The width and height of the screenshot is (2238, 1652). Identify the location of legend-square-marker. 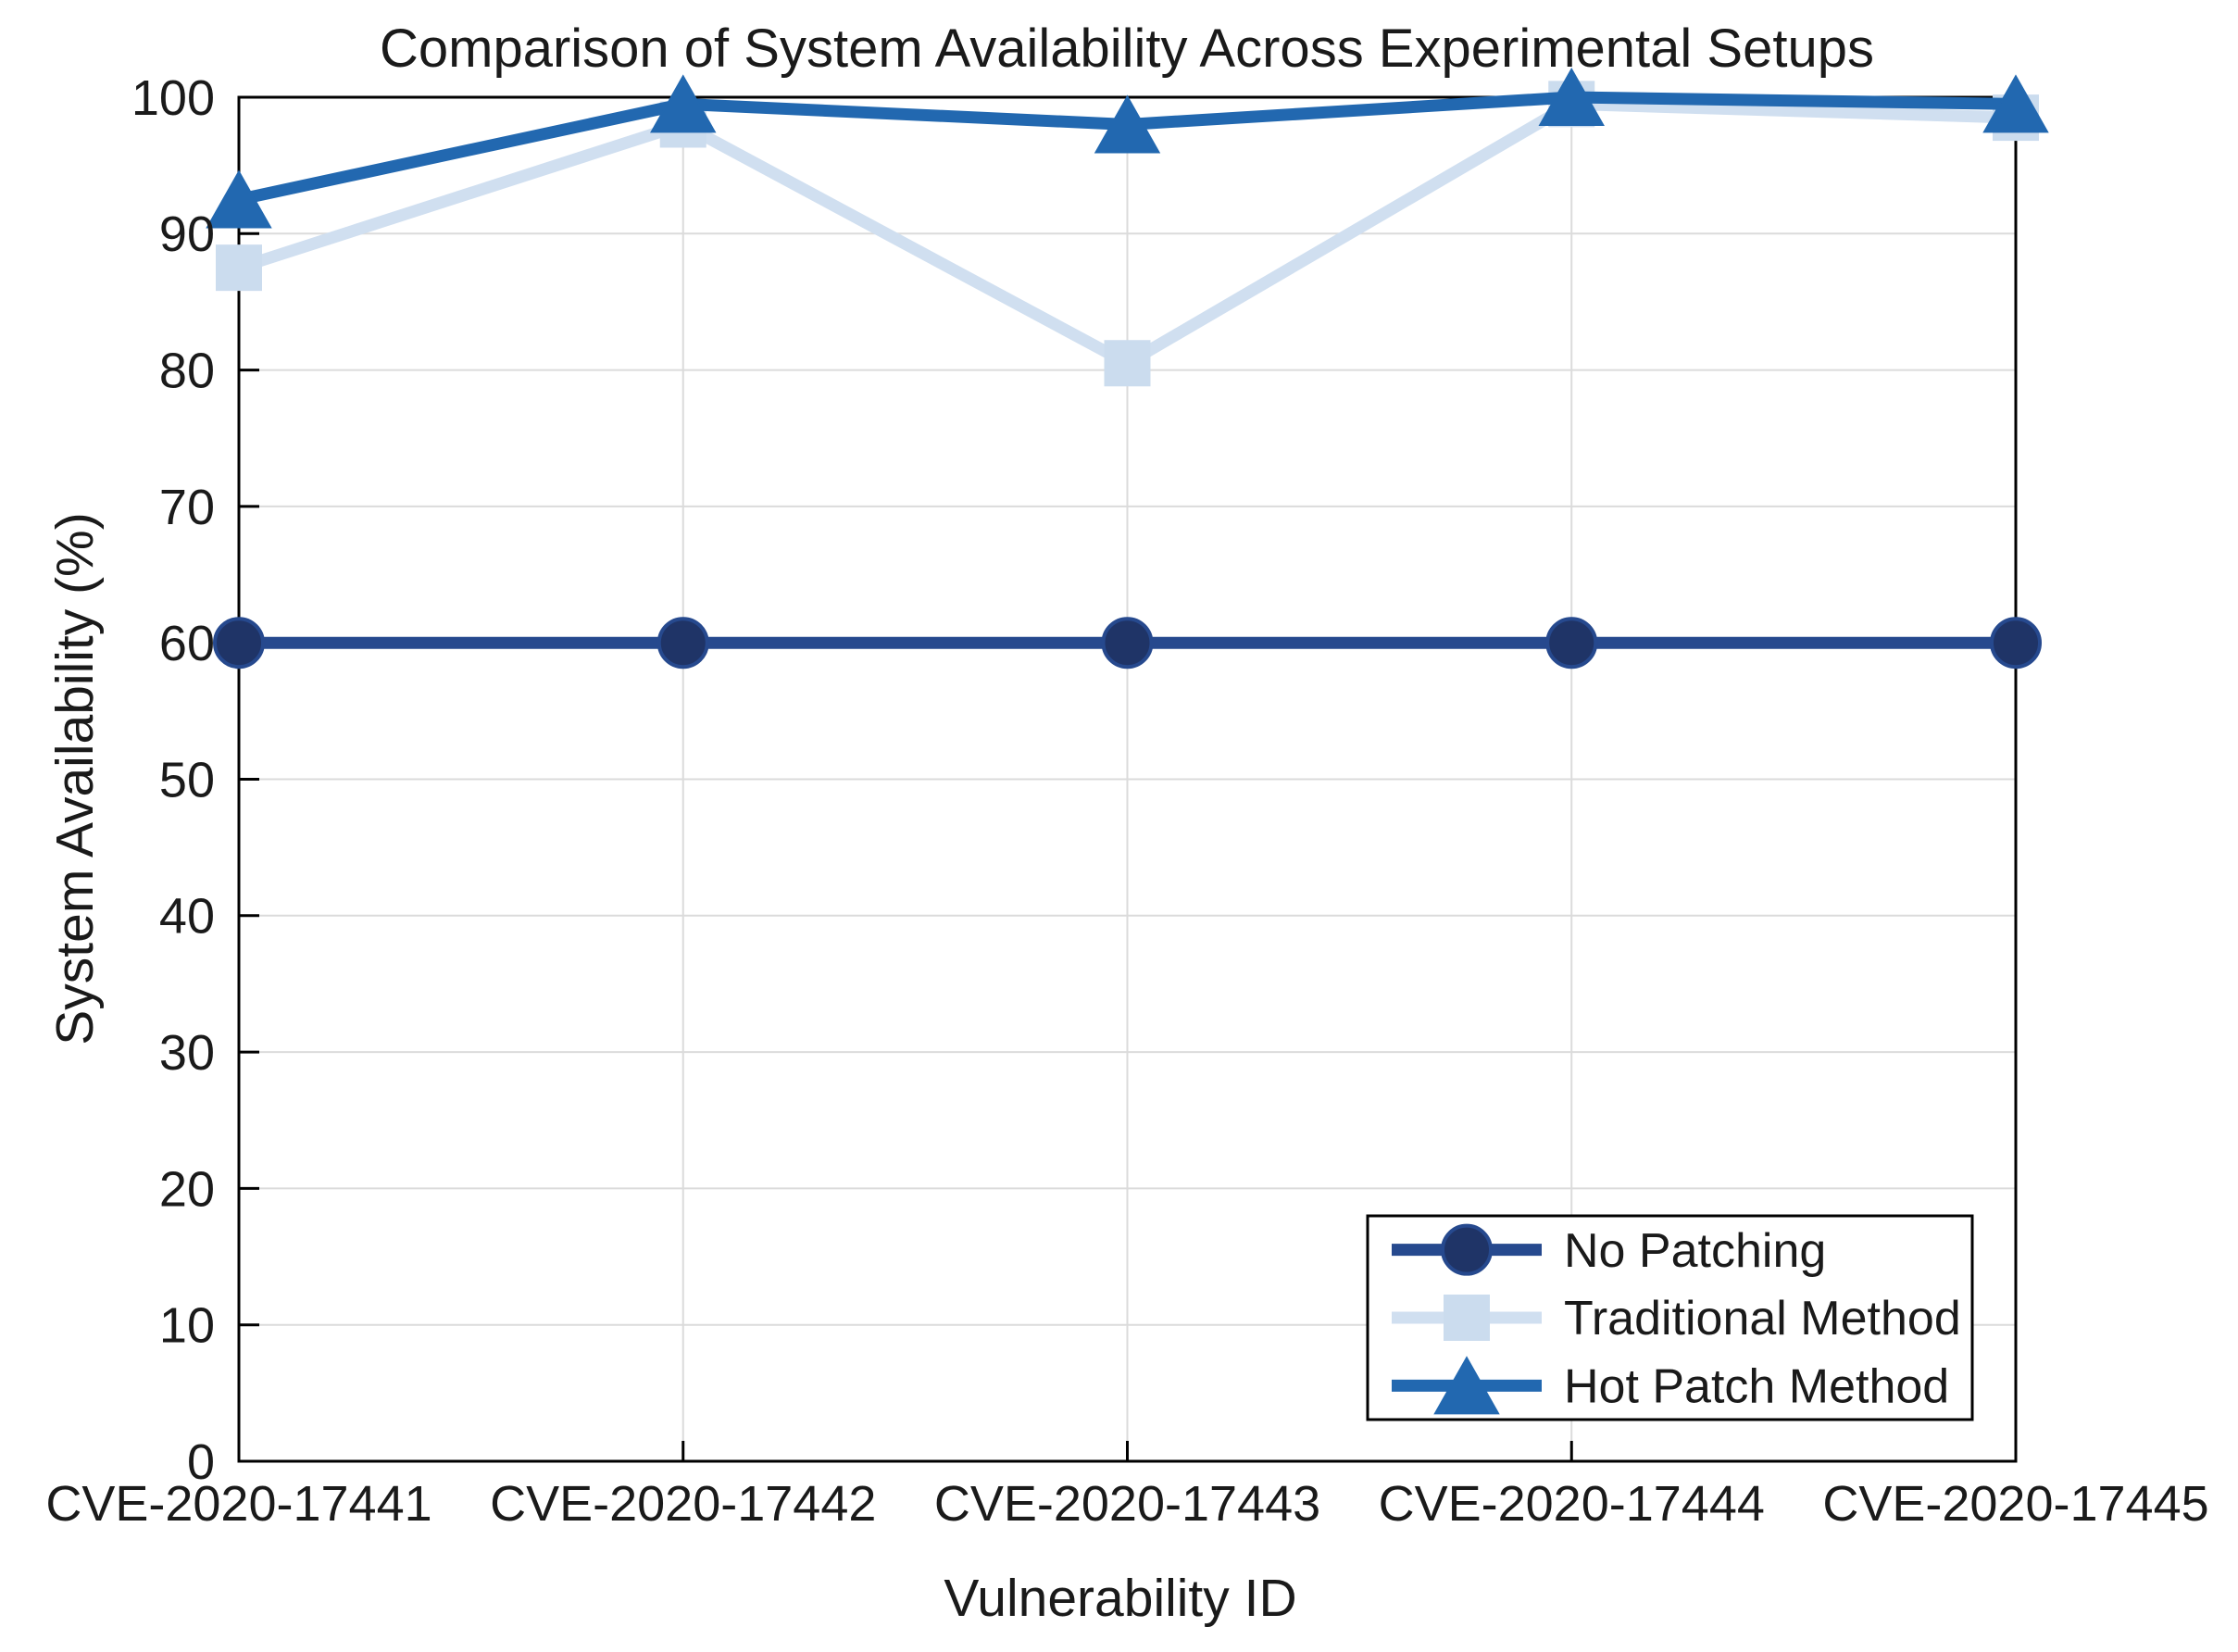
(1467, 1318).